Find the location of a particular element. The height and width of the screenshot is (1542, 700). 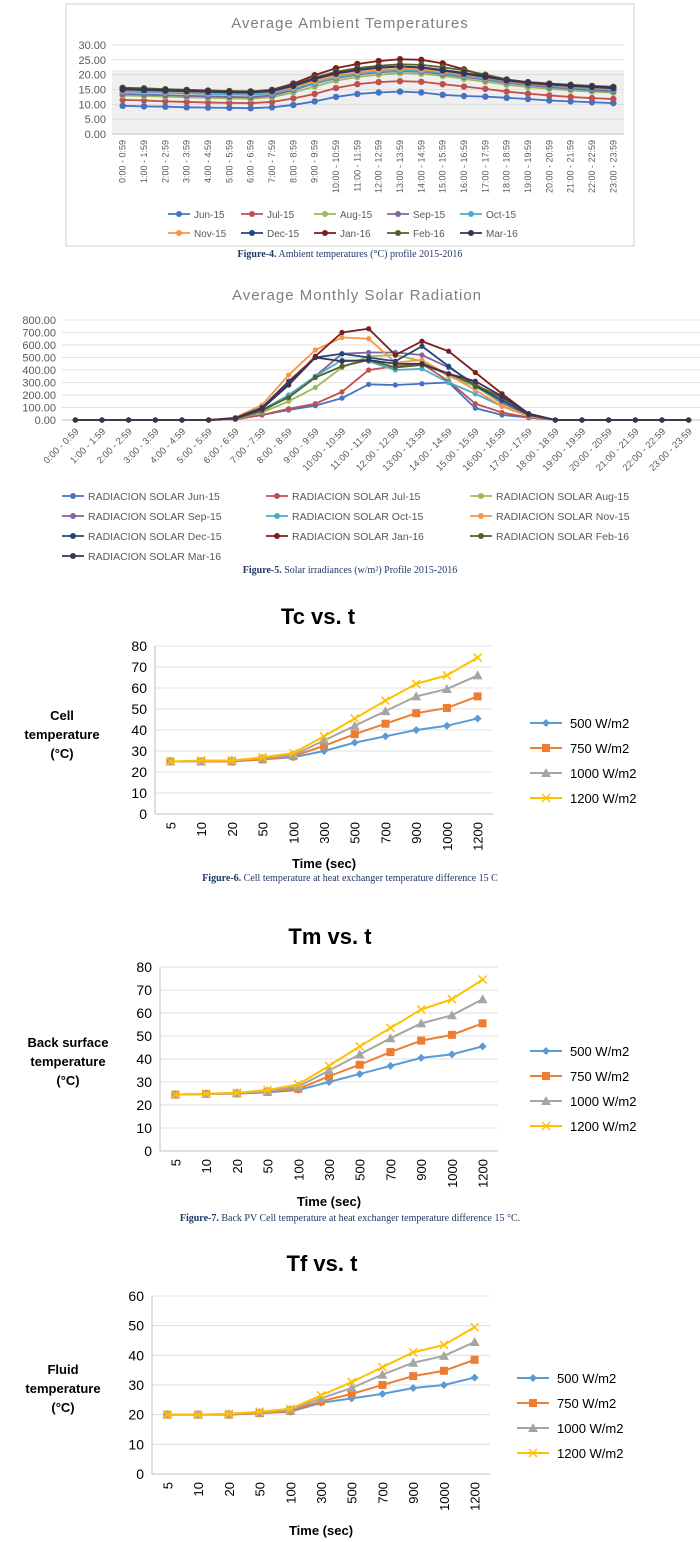

x-tick-label: 100 is located at coordinates (298, 1170).